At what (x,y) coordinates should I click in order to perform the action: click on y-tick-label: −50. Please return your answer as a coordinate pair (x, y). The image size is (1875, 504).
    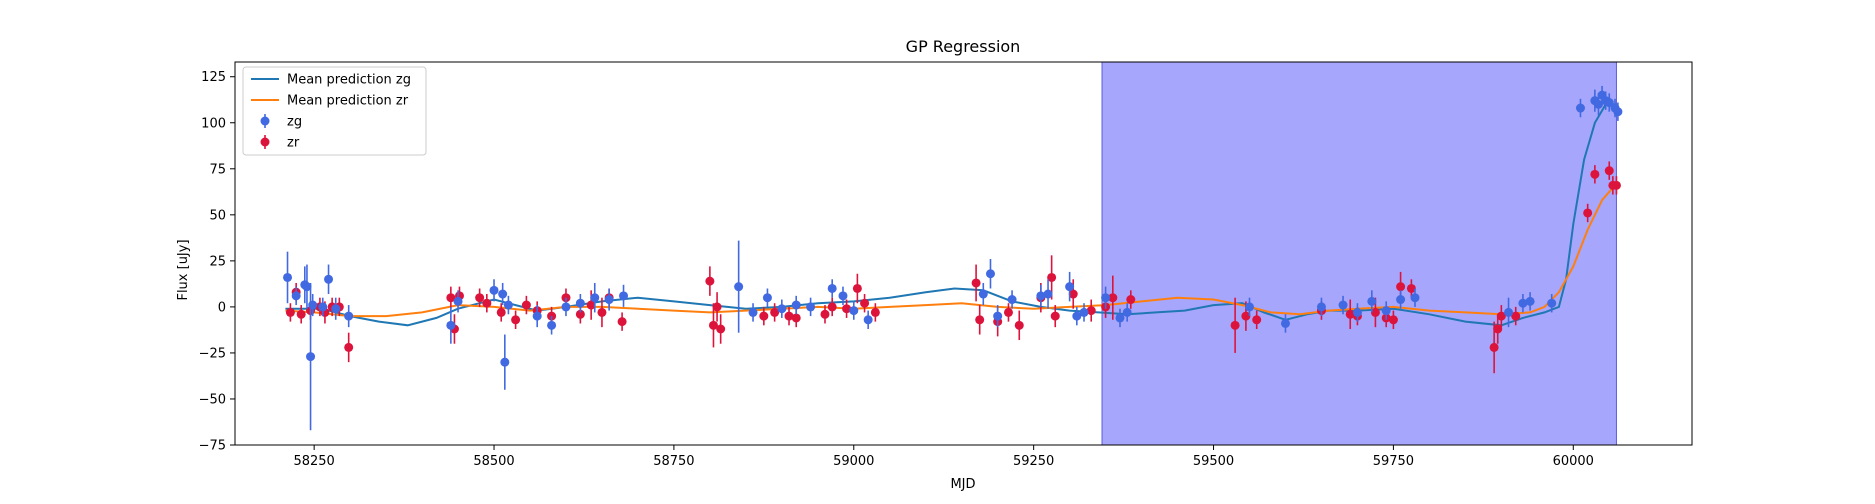
    Looking at the image, I should click on (212, 399).